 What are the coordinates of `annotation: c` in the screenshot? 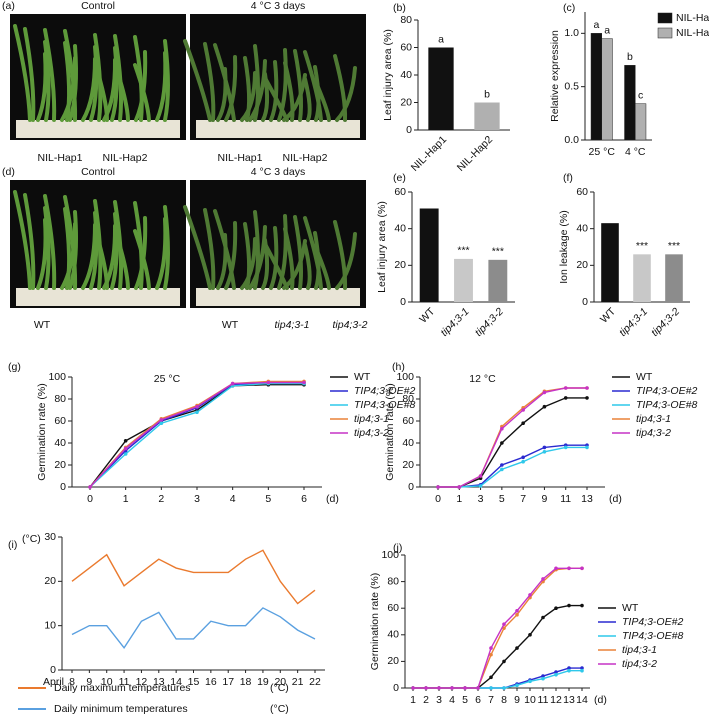 It's located at (640, 96).